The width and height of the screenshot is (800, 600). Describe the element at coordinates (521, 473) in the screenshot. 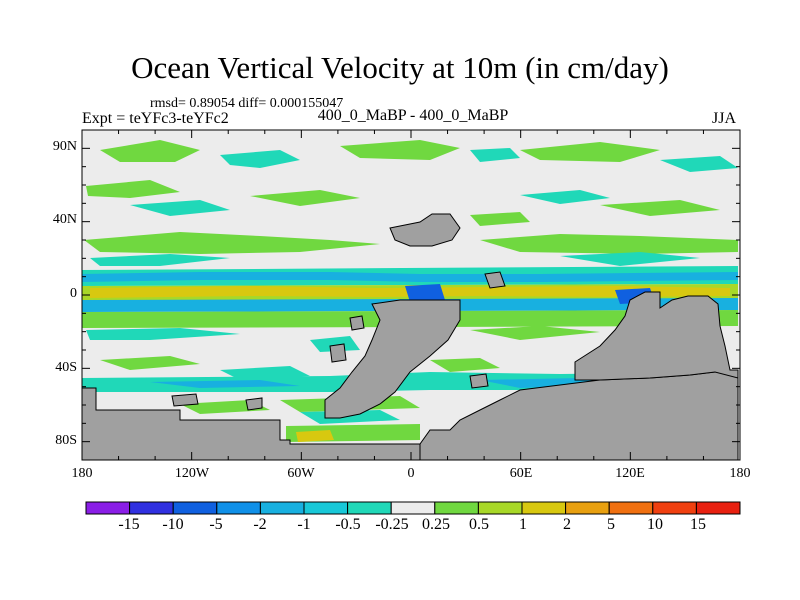

I see `x-tick-label: 60E` at that location.